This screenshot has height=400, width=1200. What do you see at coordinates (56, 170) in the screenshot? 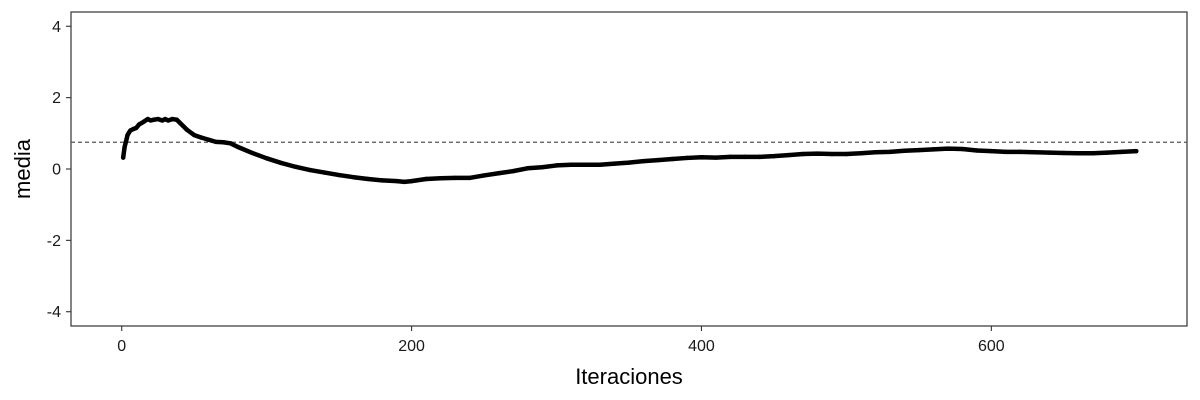
I see `y-tick-label: 0` at bounding box center [56, 170].